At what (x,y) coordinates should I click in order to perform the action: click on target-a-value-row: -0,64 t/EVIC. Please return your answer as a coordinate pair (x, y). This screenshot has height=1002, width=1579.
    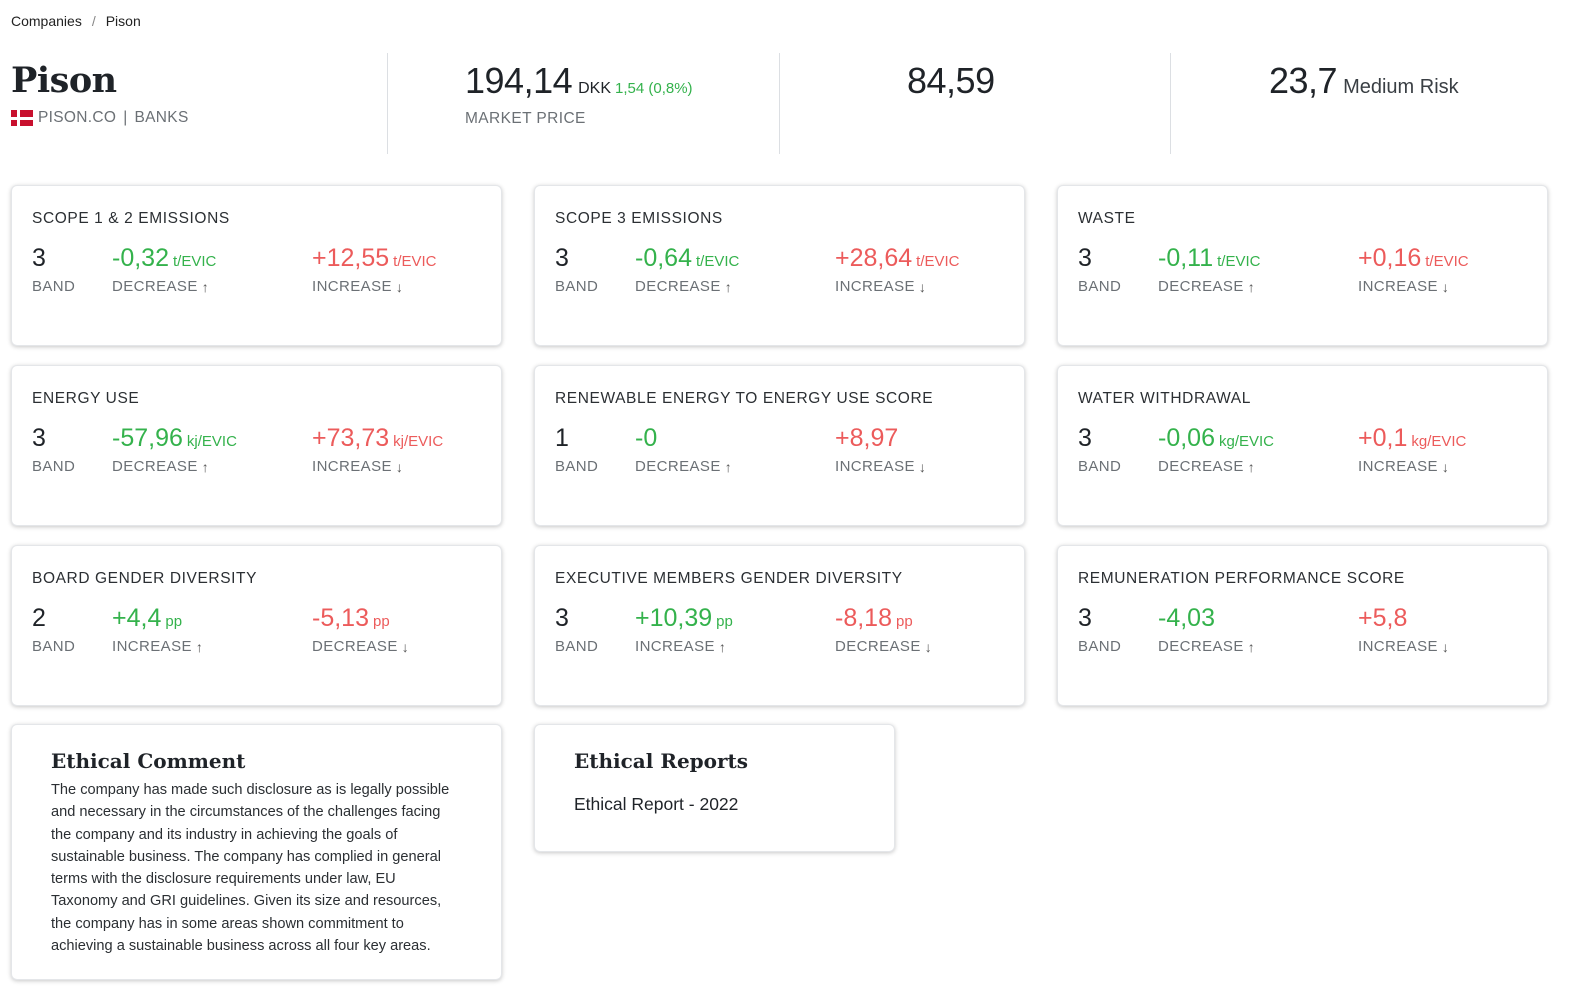
    Looking at the image, I should click on (687, 258).